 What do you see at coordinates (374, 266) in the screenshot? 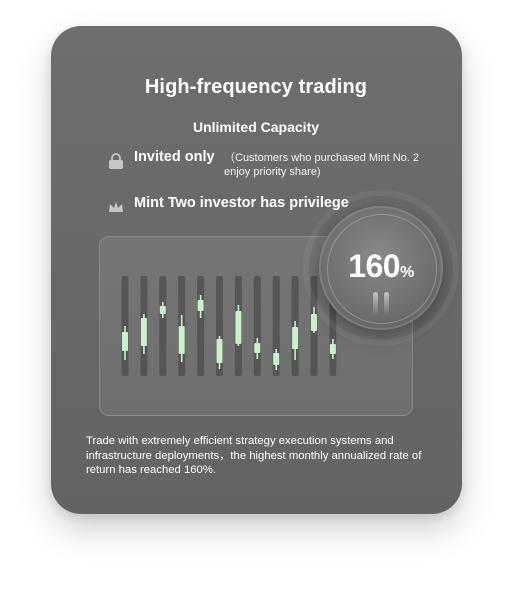
I see `gauge-number: 160` at bounding box center [374, 266].